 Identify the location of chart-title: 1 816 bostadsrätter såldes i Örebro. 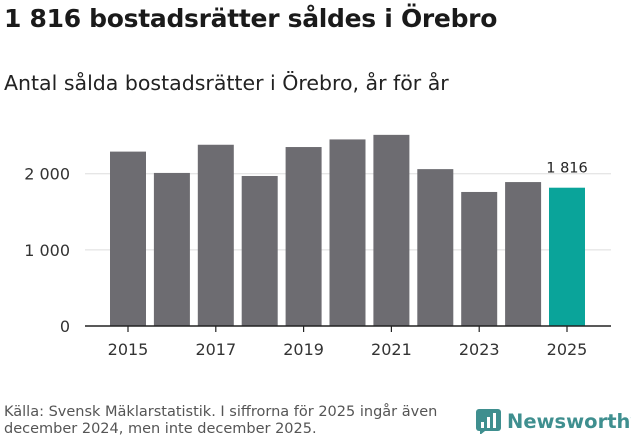
(251, 18).